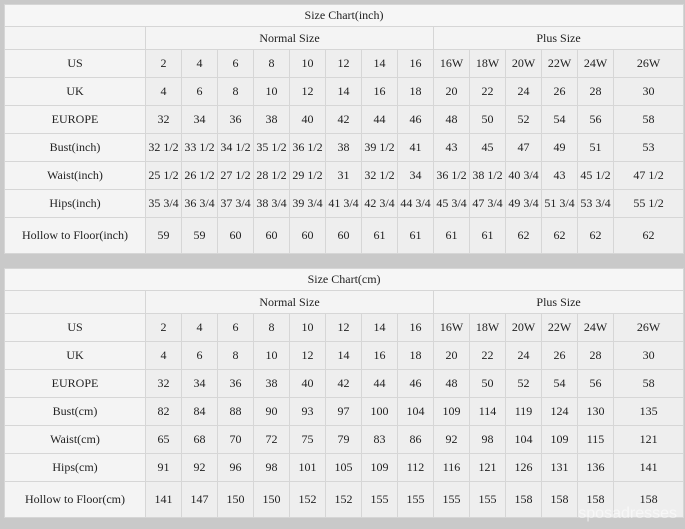 The height and width of the screenshot is (529, 685). What do you see at coordinates (595, 147) in the screenshot?
I see `table-cell: 51` at bounding box center [595, 147].